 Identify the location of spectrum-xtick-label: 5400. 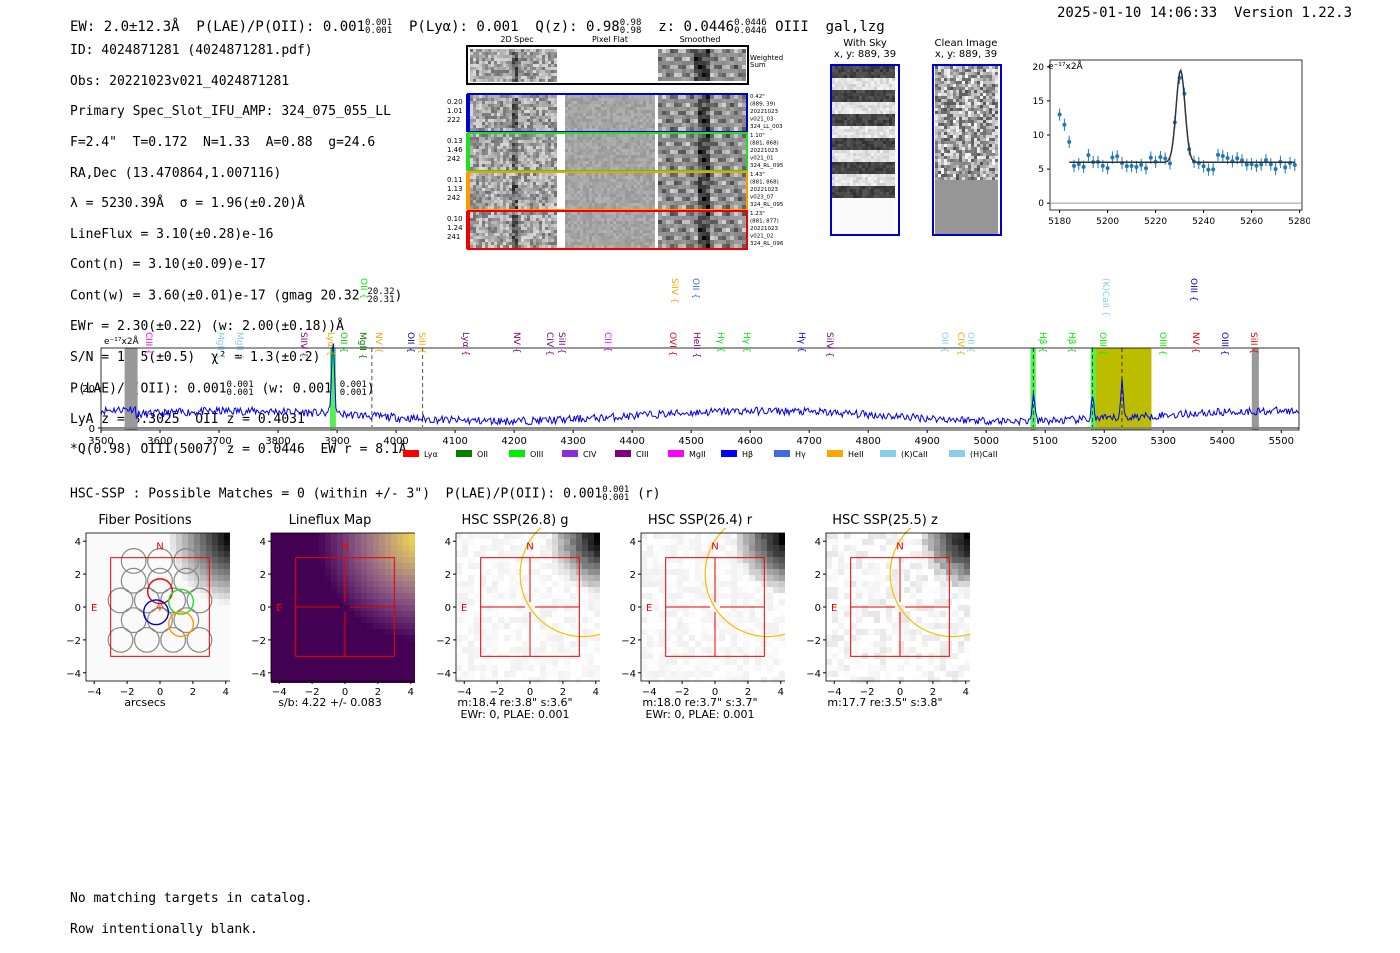
(1222, 441).